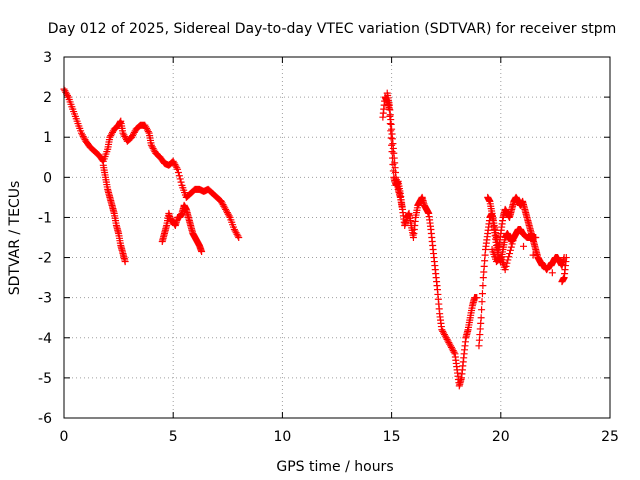 The image size is (640, 480). I want to click on x-tick-label: 5, so click(173, 437).